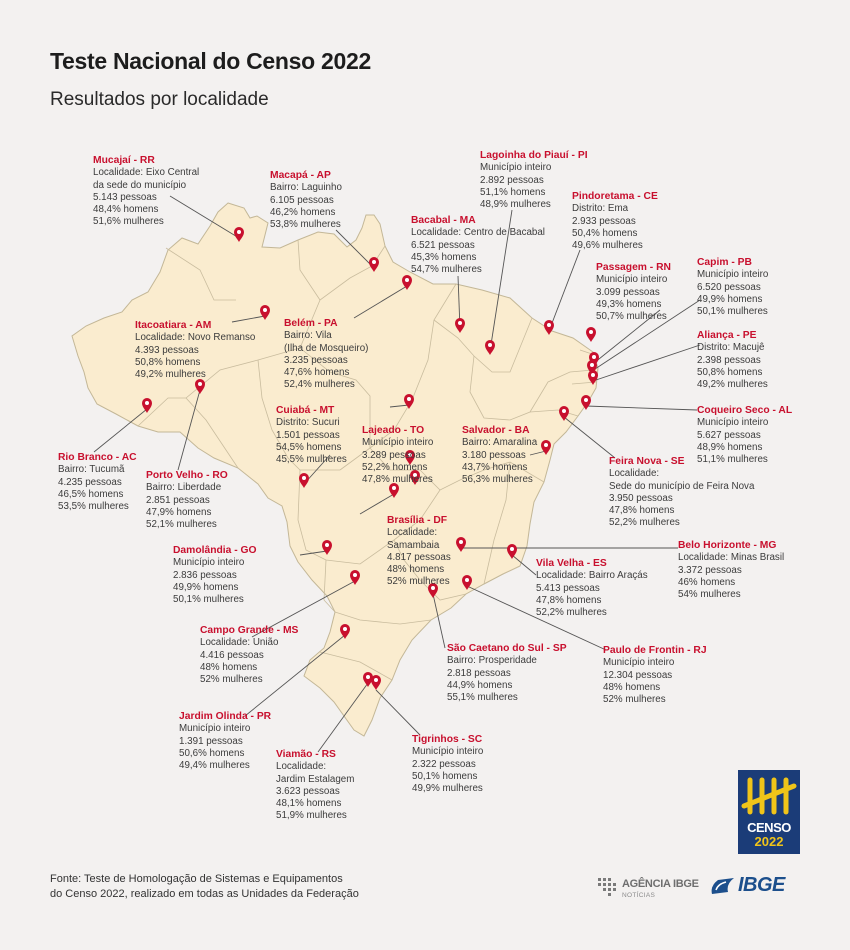  I want to click on ibge-logo: IBGE, so click(756, 886).